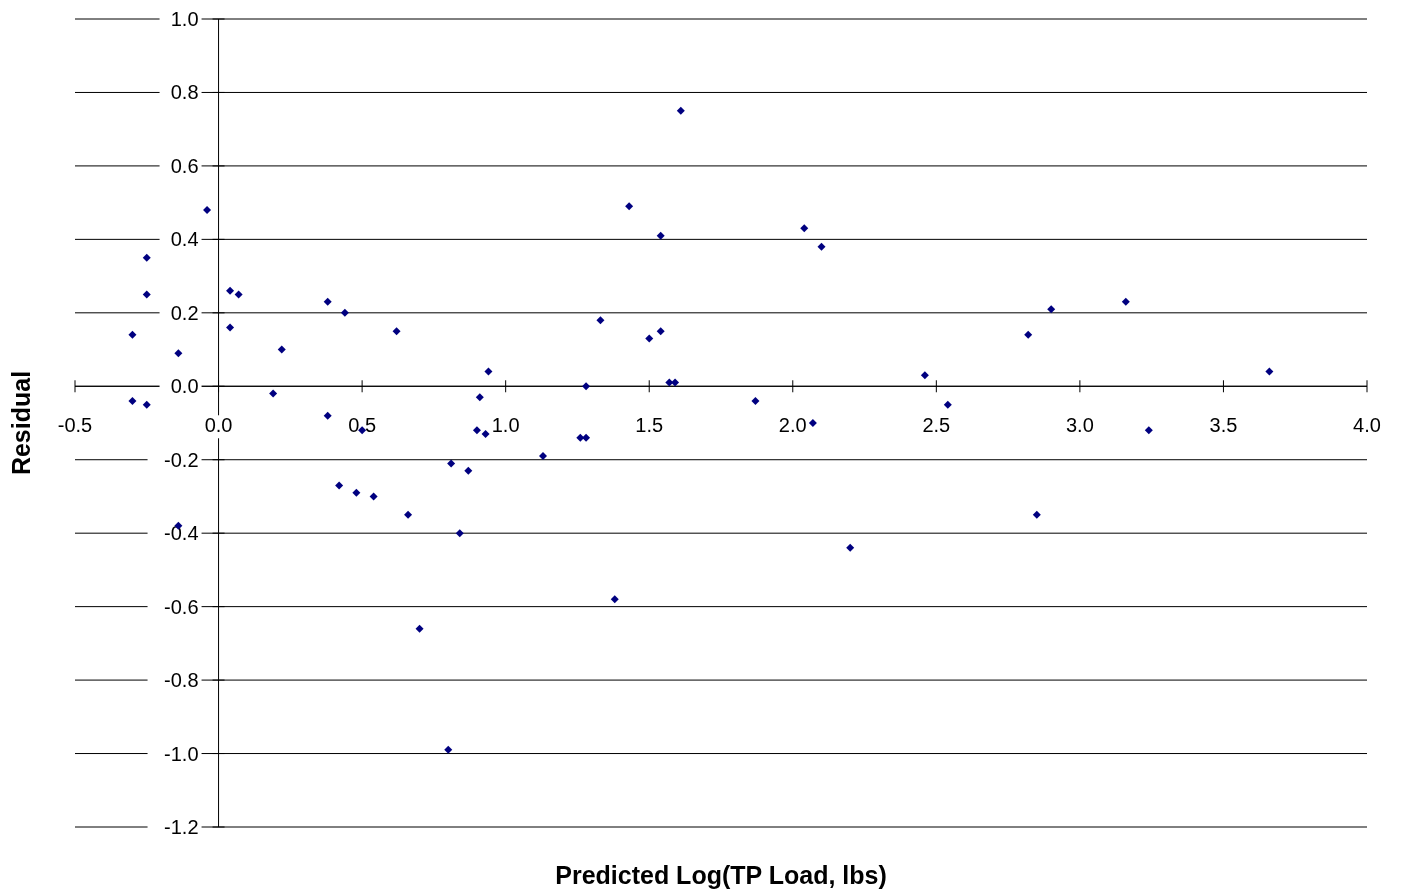 This screenshot has height=894, width=1403. Describe the element at coordinates (184, 312) in the screenshot. I see `y-tick-label: 0.2` at that location.